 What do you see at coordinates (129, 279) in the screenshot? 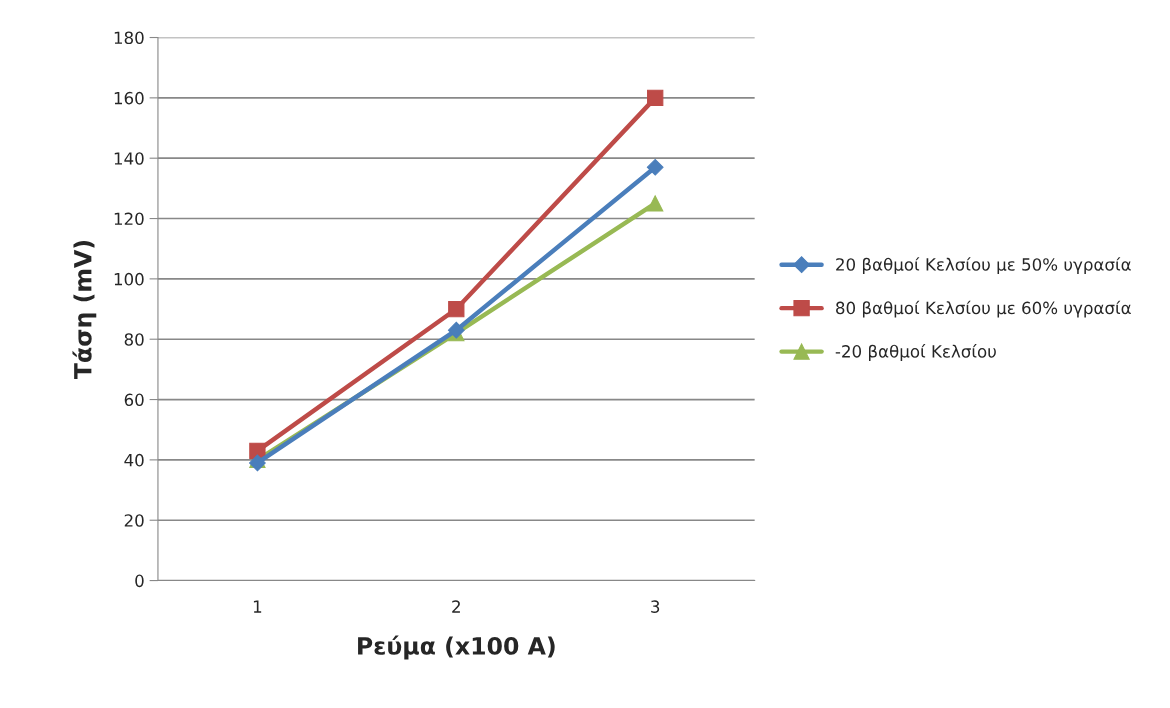
I see `y-tick-label: 100` at bounding box center [129, 279].